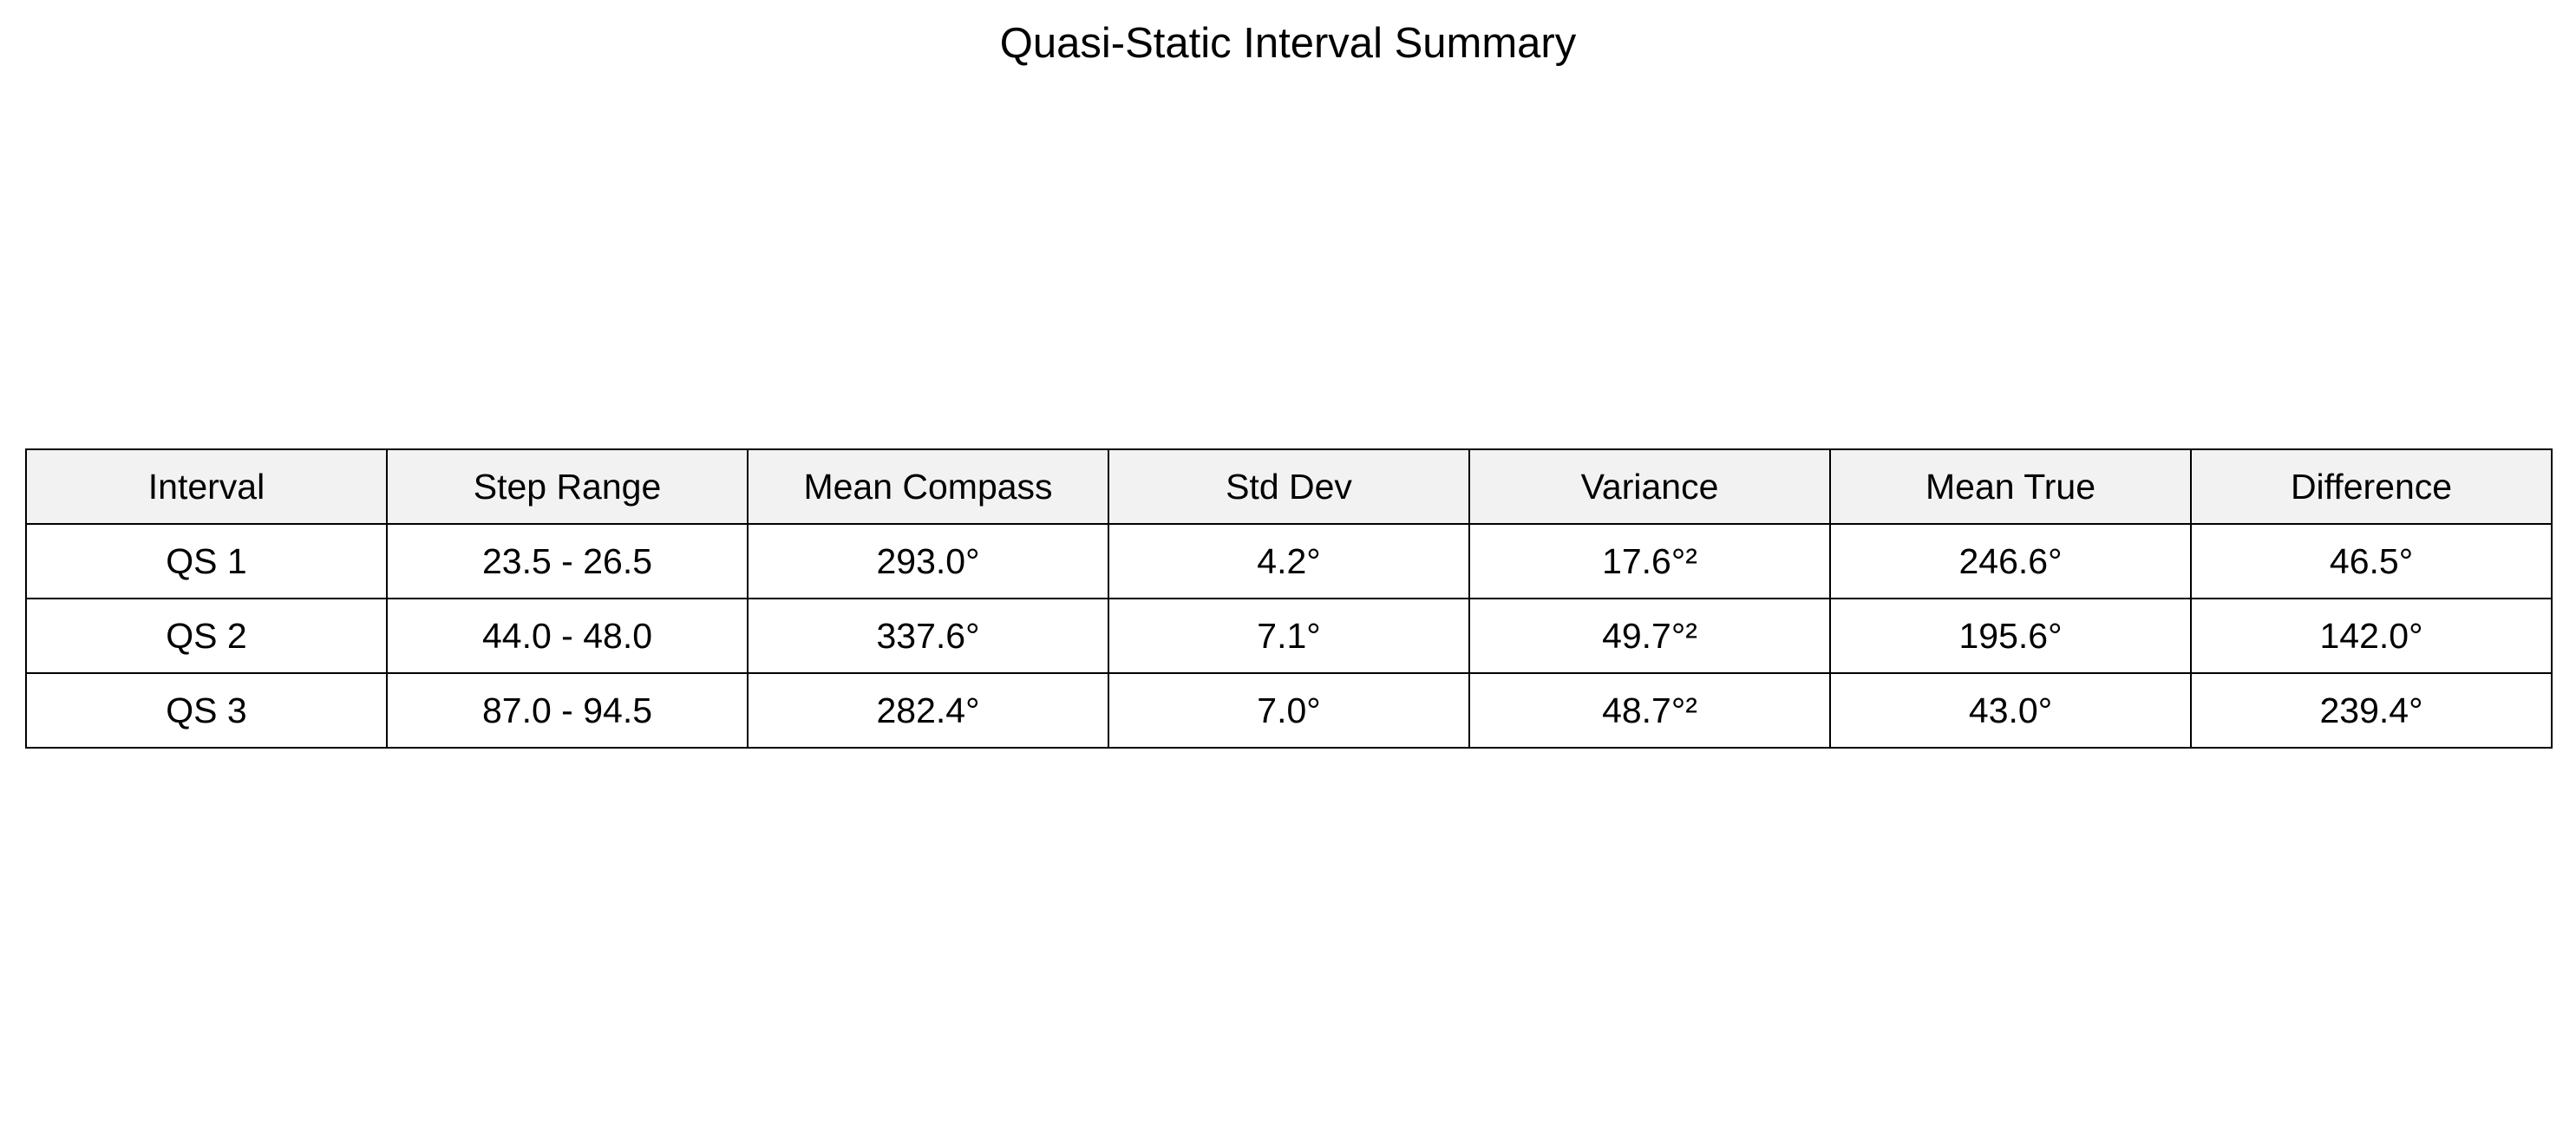  I want to click on table-cell: 48.7°², so click(1649, 710).